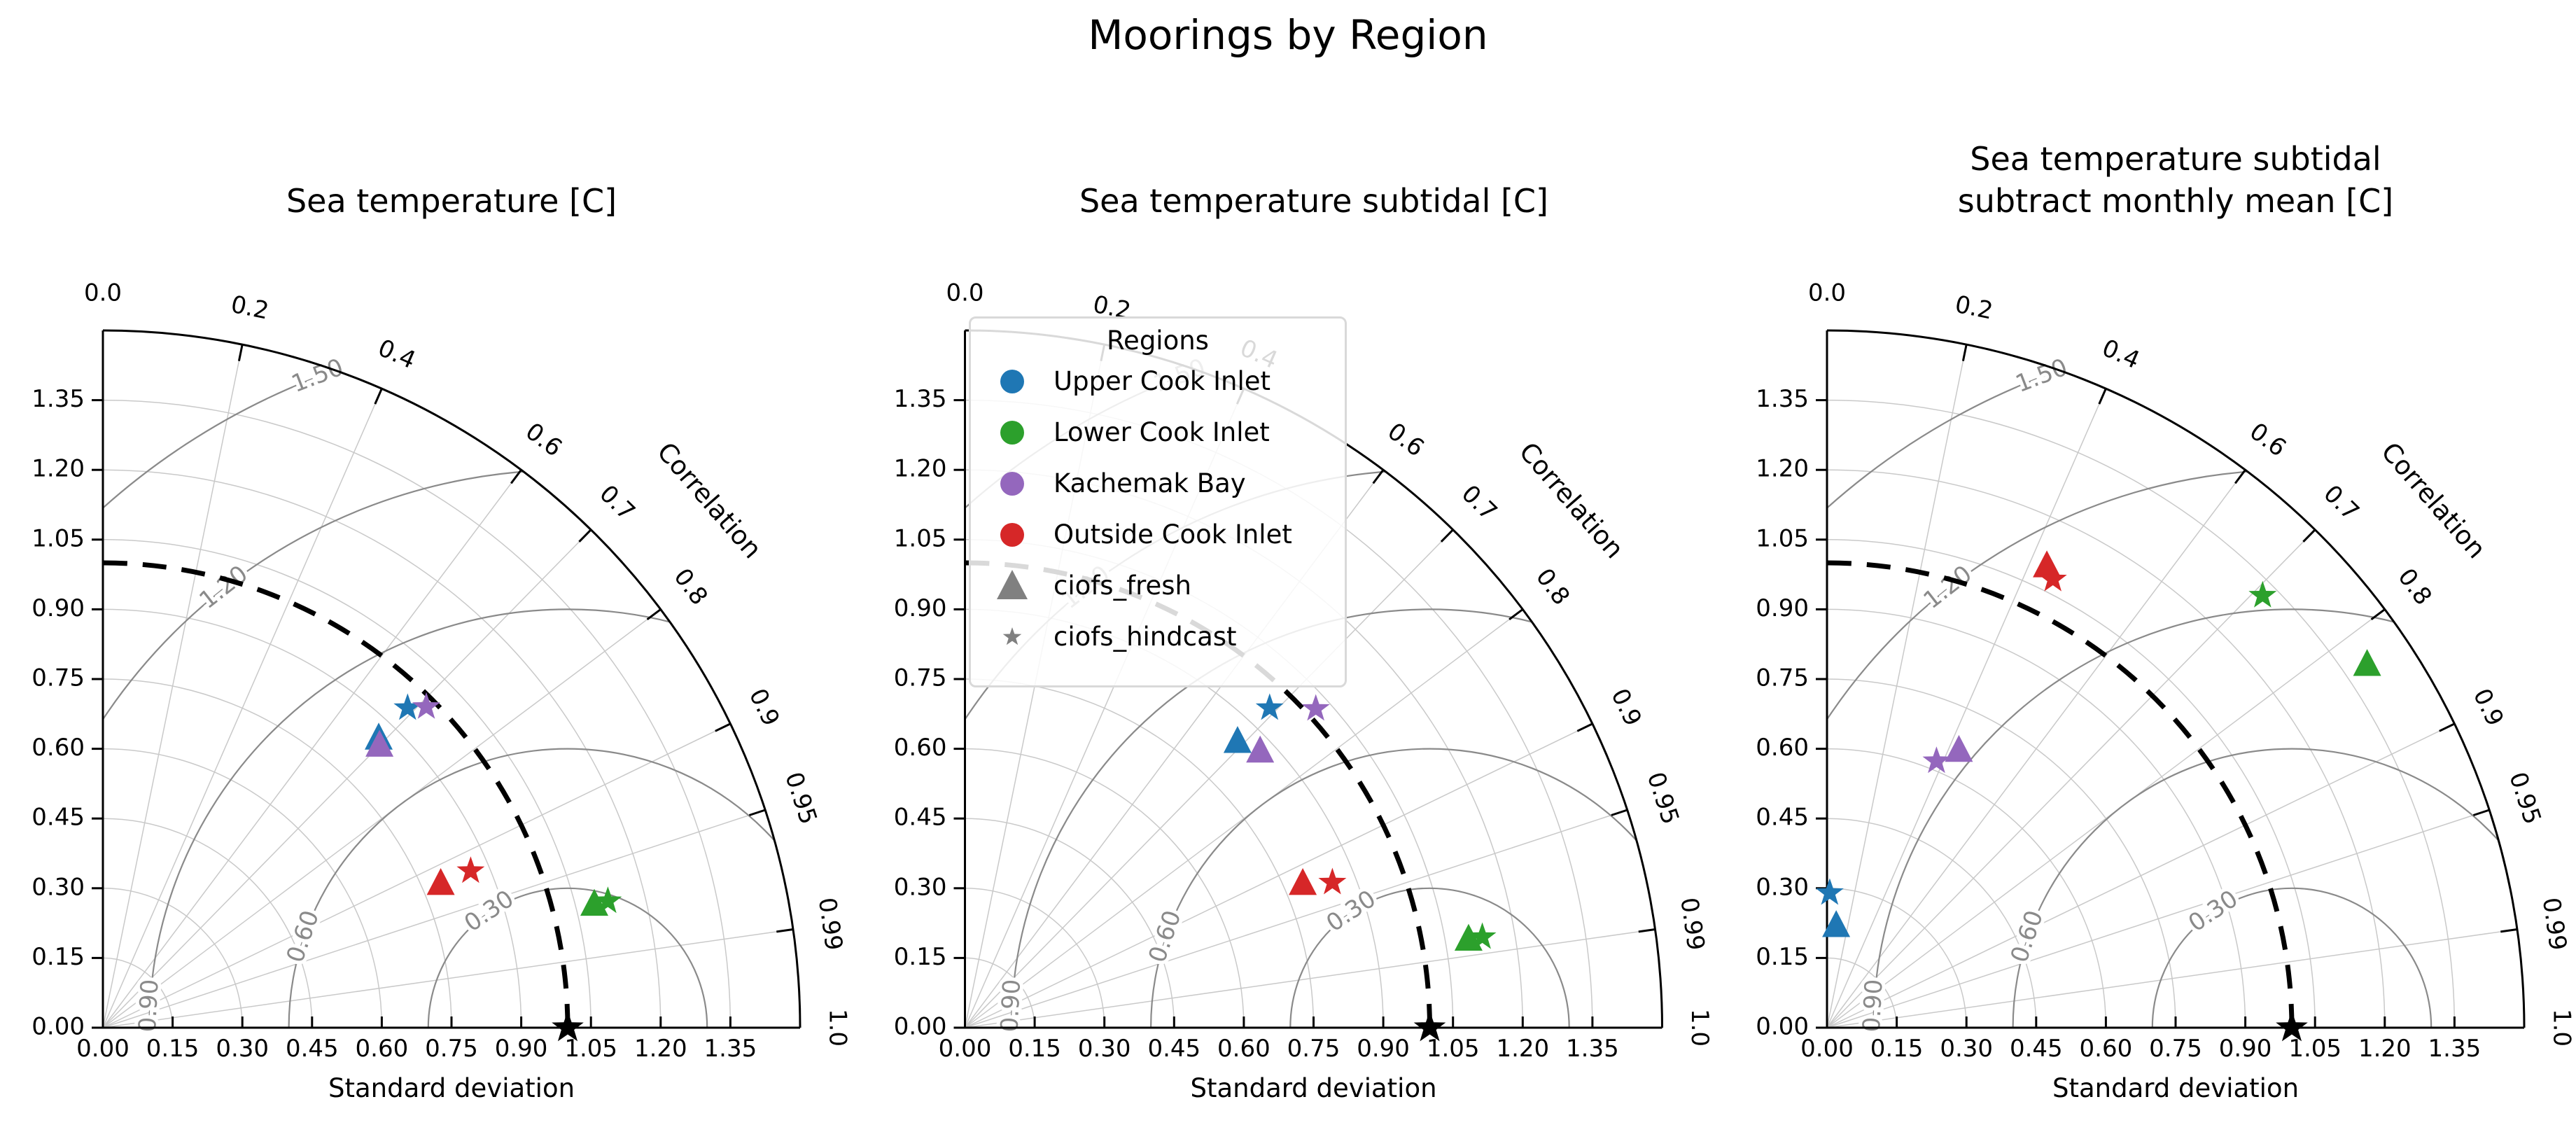  Describe the element at coordinates (1145, 637) in the screenshot. I see `legend-entry-ciofs-hindcast-label: ciofs_hindcast` at that location.